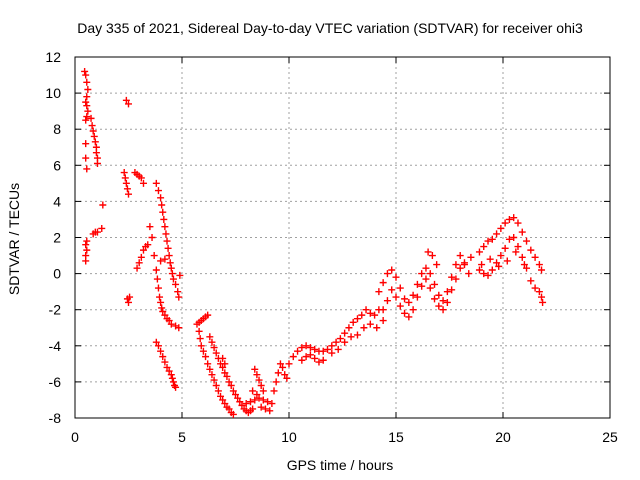 The height and width of the screenshot is (480, 640). What do you see at coordinates (57, 129) in the screenshot?
I see `y-tick-label: 8` at bounding box center [57, 129].